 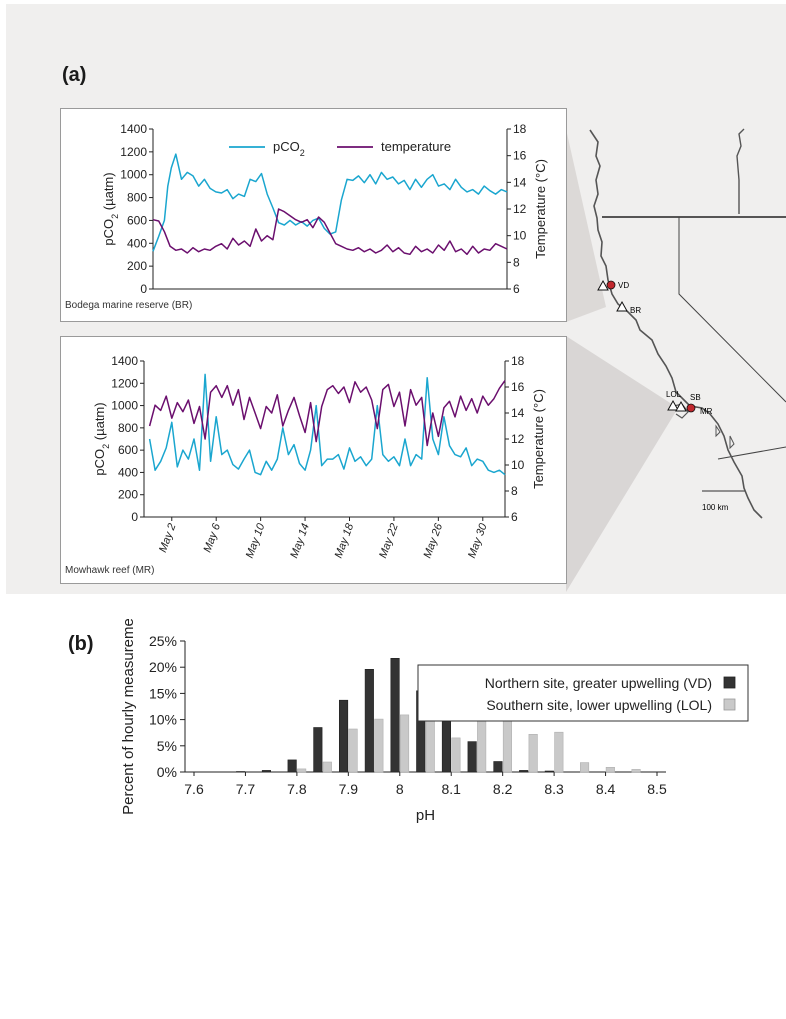 I want to click on bar-lol-7.85, so click(x=327, y=767).